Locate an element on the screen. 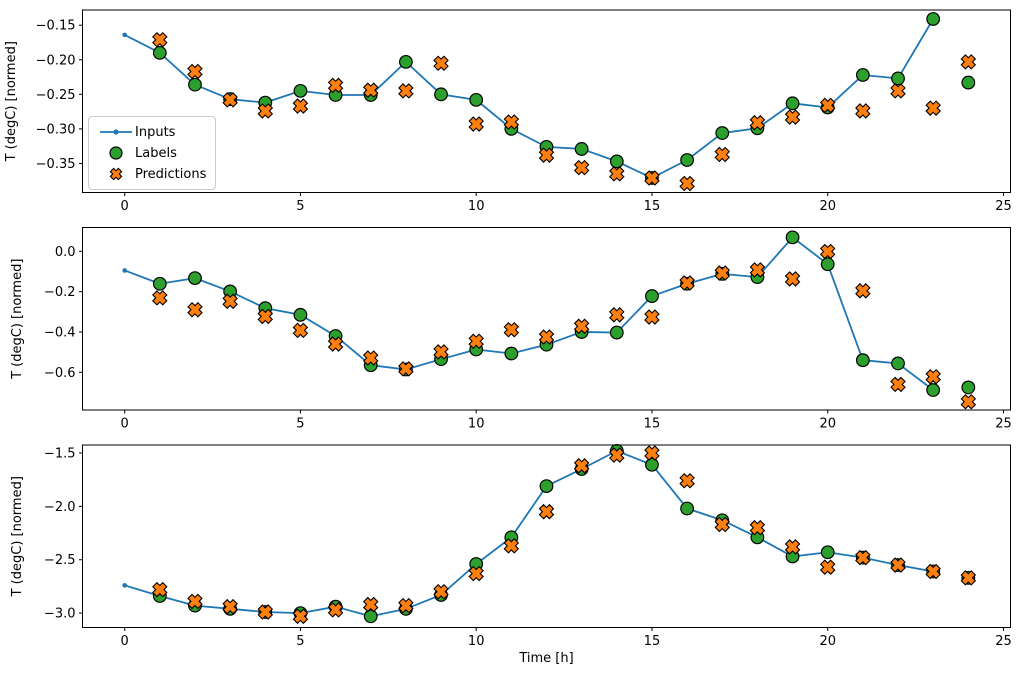 The height and width of the screenshot is (679, 1023). legend-item-labels: Labels is located at coordinates (151, 153).